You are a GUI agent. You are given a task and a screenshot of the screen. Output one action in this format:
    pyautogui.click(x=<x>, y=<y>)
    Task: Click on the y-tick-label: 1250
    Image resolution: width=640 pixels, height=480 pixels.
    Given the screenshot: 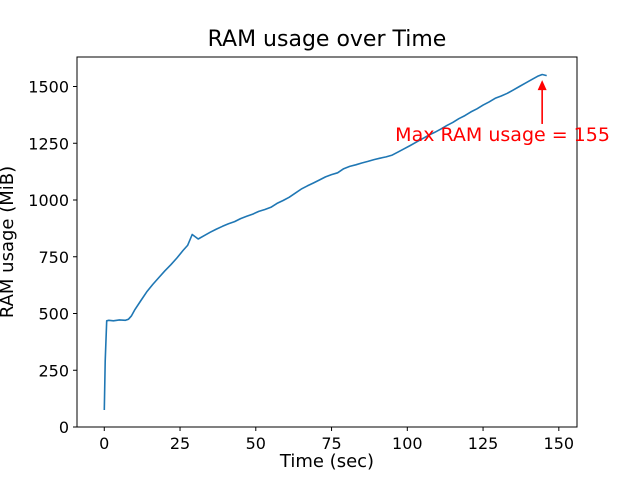 What is the action you would take?
    pyautogui.click(x=48, y=143)
    